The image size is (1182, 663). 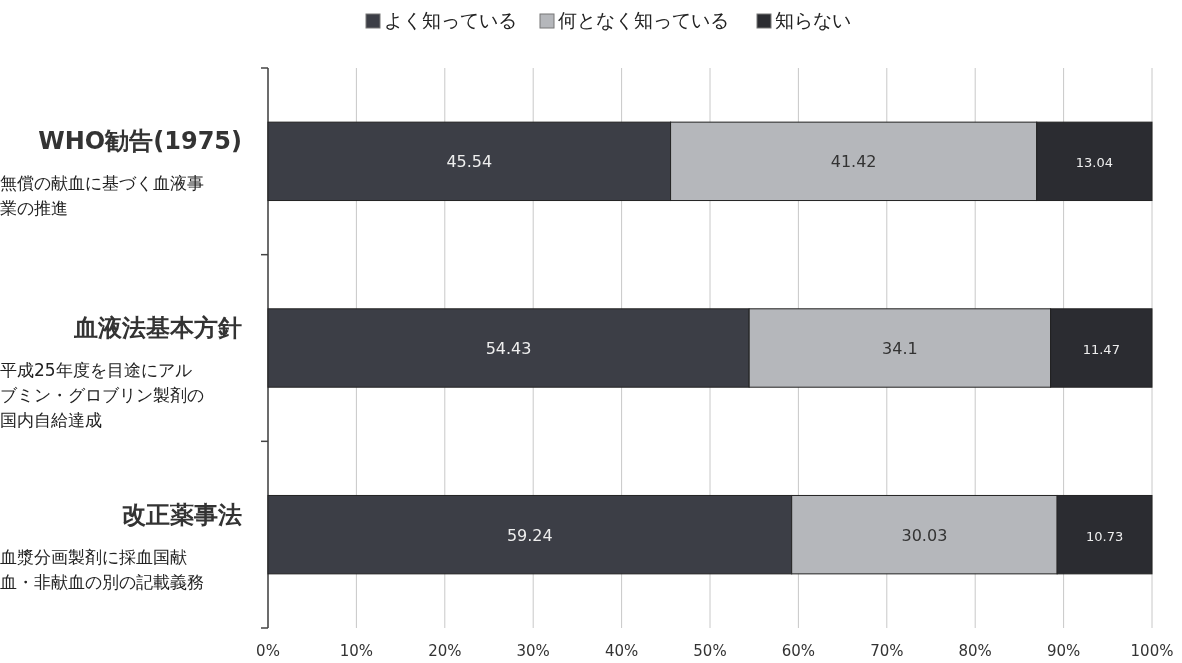 What do you see at coordinates (450, 20) in the screenshot?
I see `legend-label: よく知っている` at bounding box center [450, 20].